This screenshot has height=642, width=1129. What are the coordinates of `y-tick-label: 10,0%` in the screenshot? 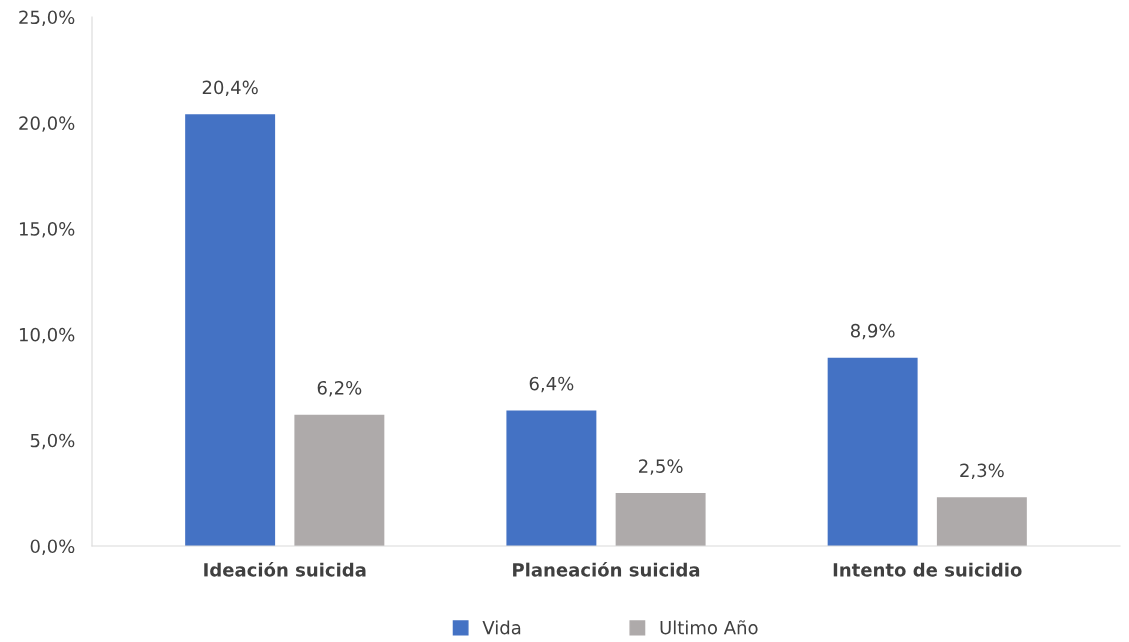 It's located at (47, 335).